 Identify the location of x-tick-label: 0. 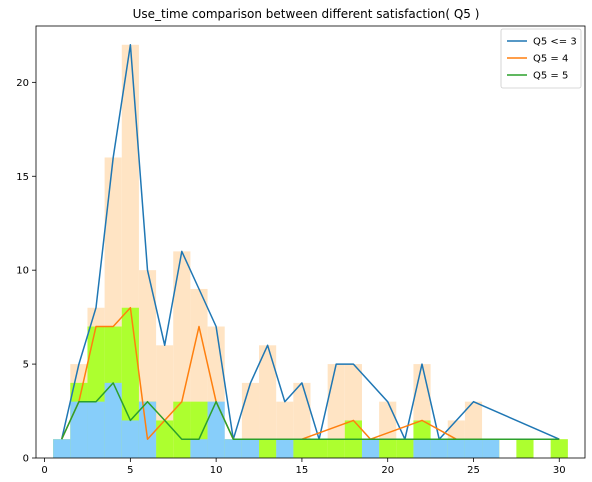
(44, 470).